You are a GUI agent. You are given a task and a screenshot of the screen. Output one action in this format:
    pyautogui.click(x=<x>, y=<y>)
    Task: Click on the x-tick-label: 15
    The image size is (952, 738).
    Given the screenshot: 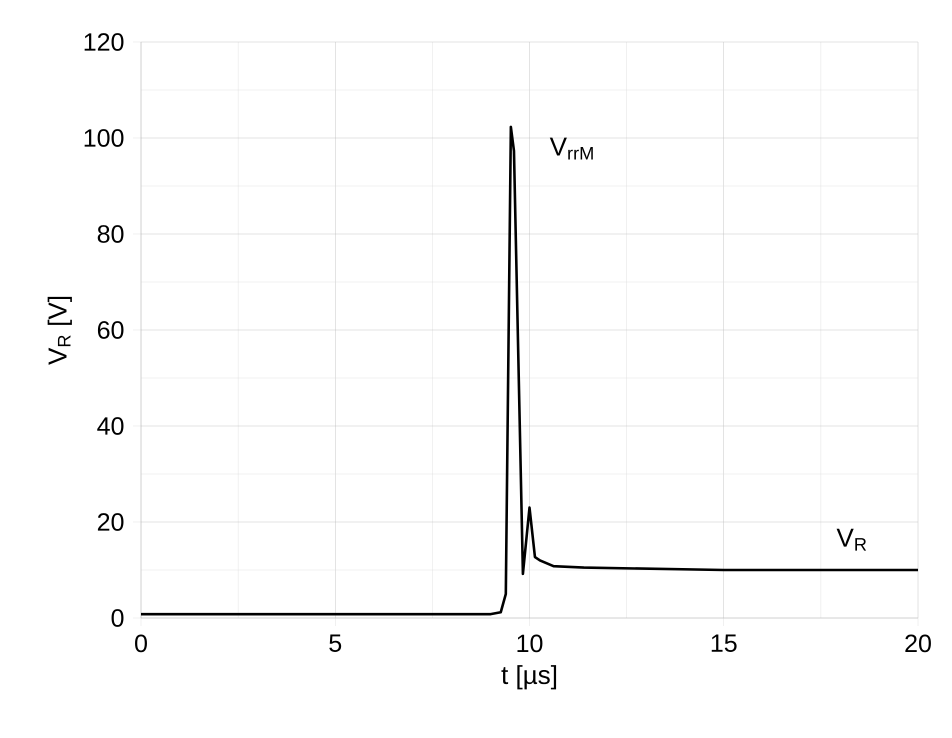 What is the action you would take?
    pyautogui.click(x=724, y=643)
    